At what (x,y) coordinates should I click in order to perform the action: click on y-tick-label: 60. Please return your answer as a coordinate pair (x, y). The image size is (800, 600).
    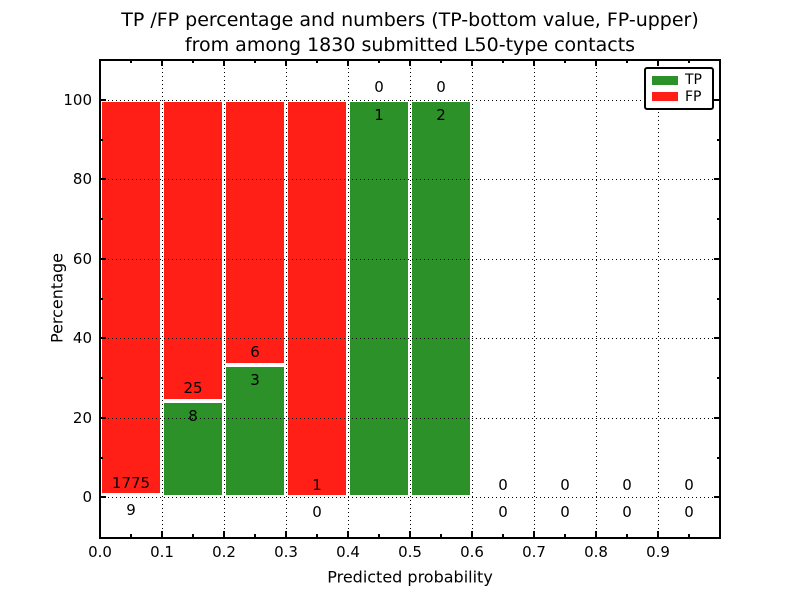
    Looking at the image, I should click on (82, 258).